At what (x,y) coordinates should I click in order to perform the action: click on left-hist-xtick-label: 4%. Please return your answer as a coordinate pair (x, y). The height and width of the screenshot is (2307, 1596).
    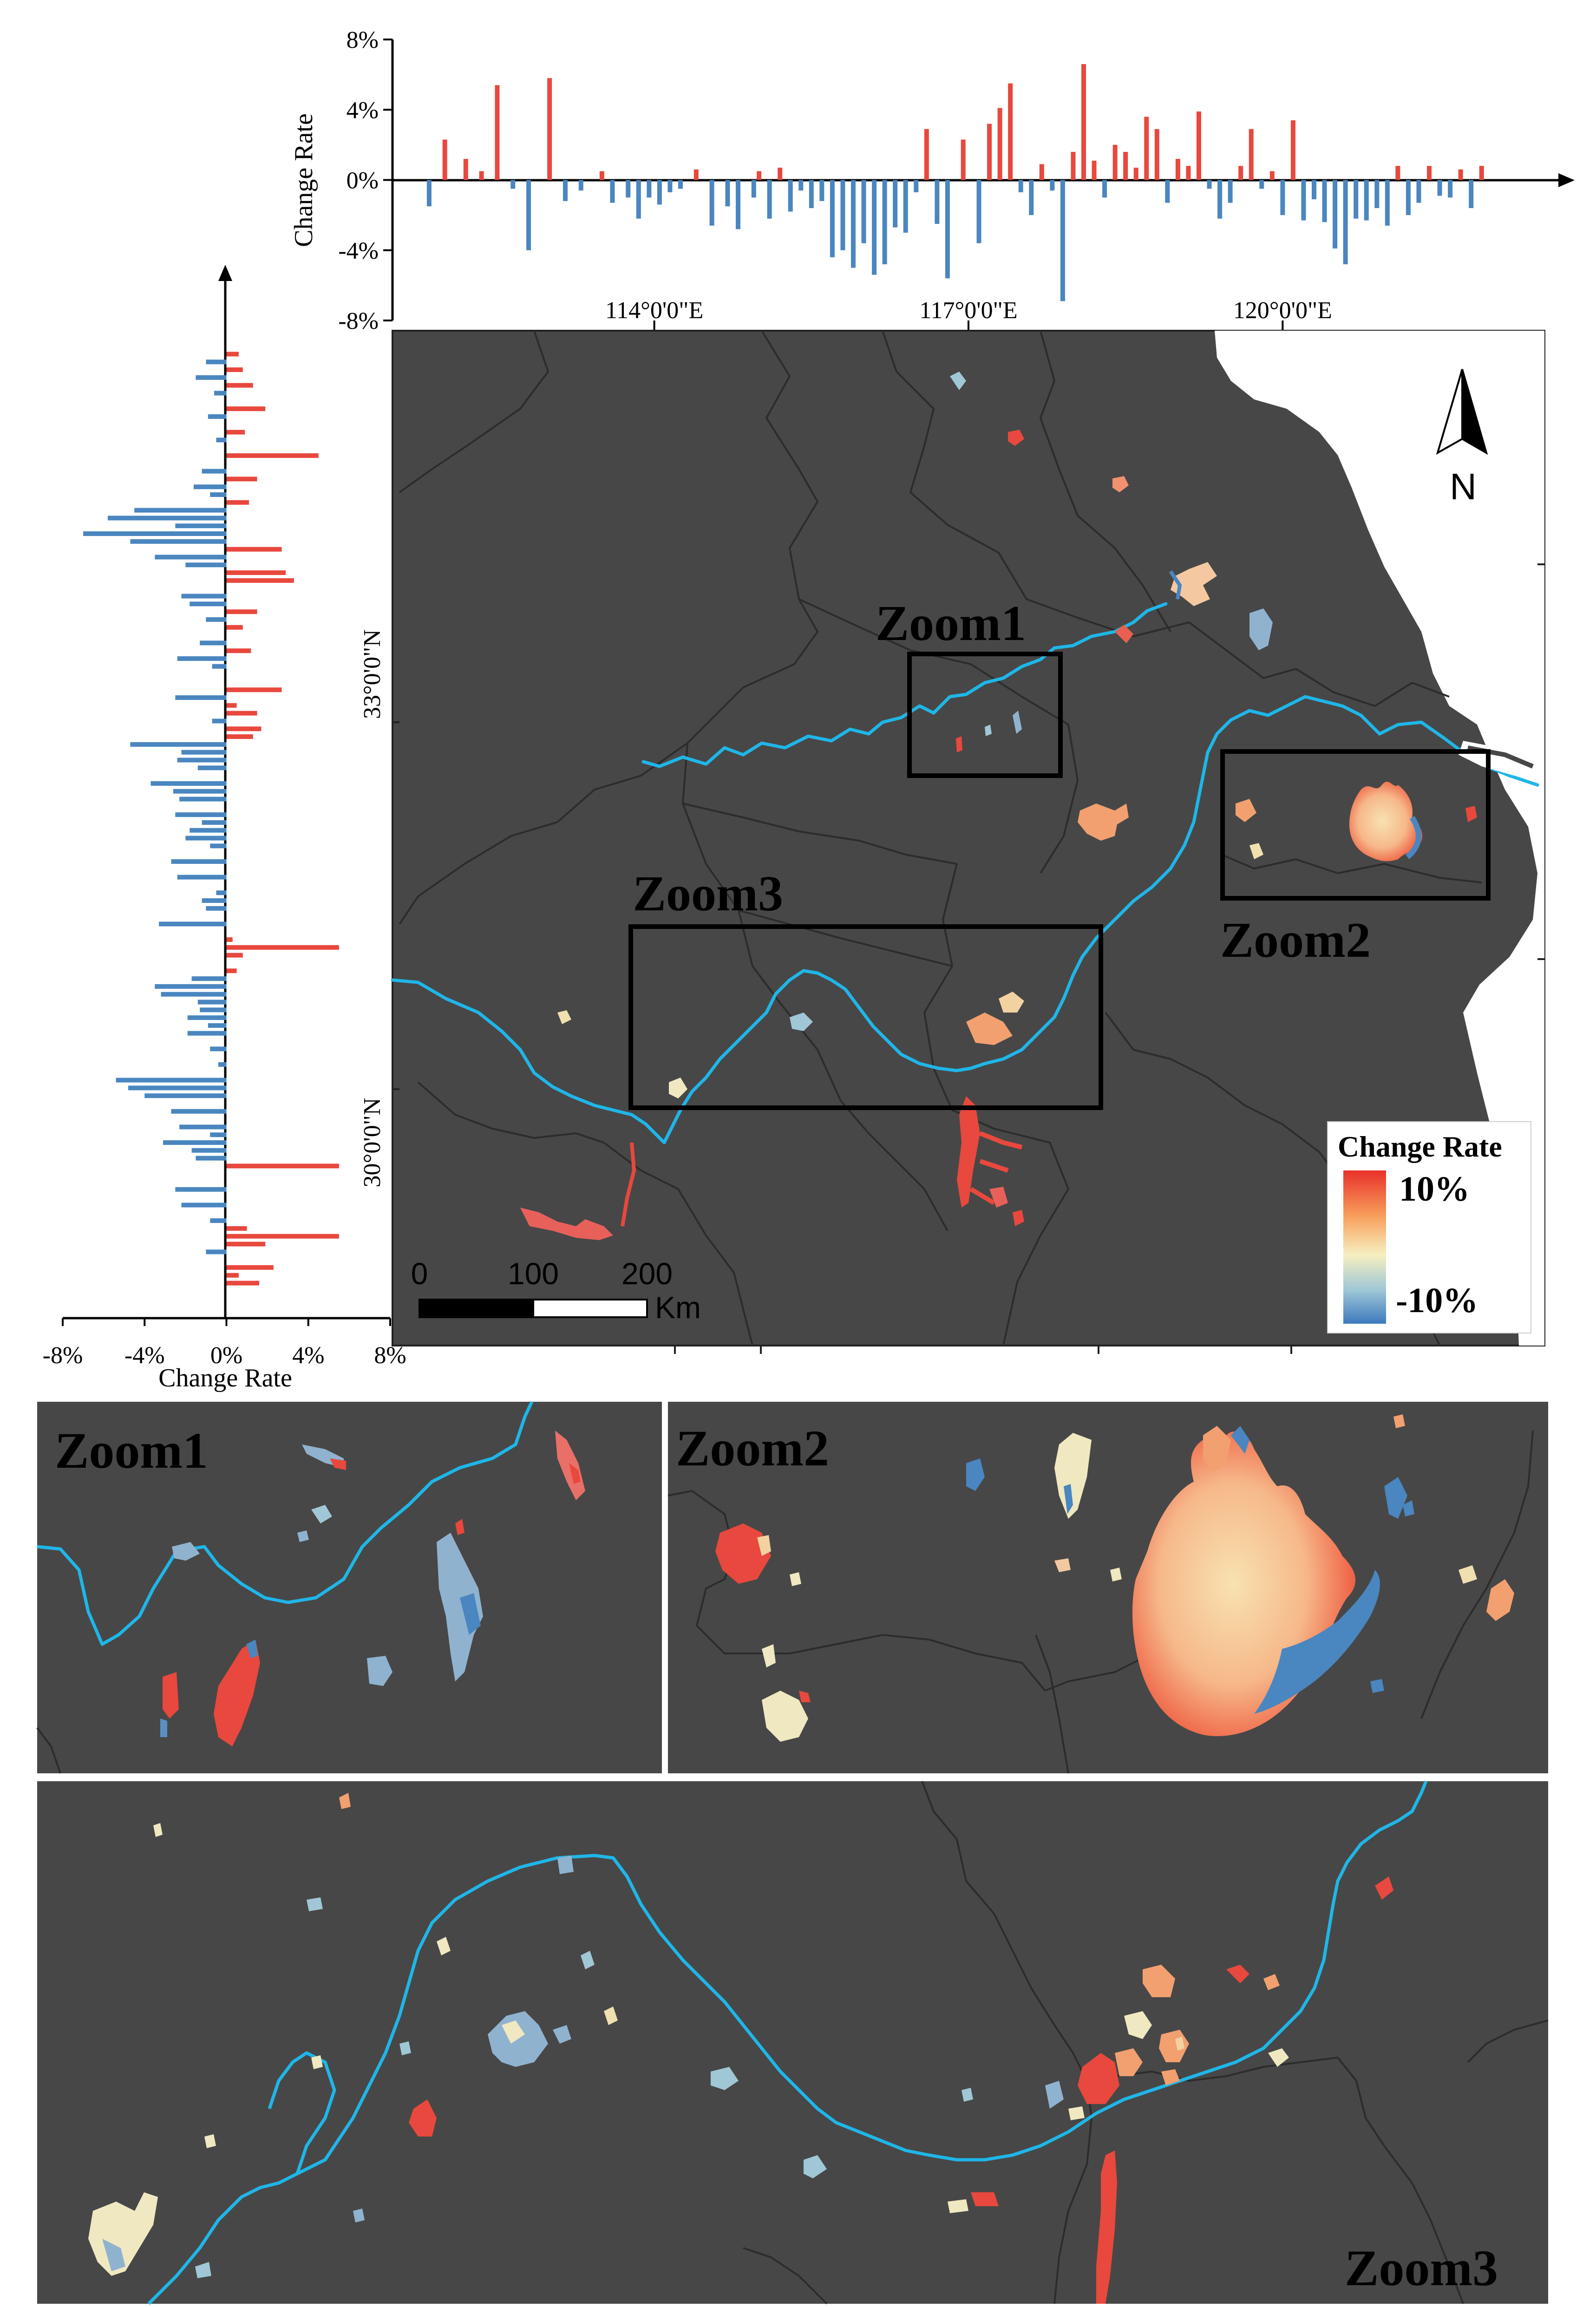
    Looking at the image, I should click on (308, 1355).